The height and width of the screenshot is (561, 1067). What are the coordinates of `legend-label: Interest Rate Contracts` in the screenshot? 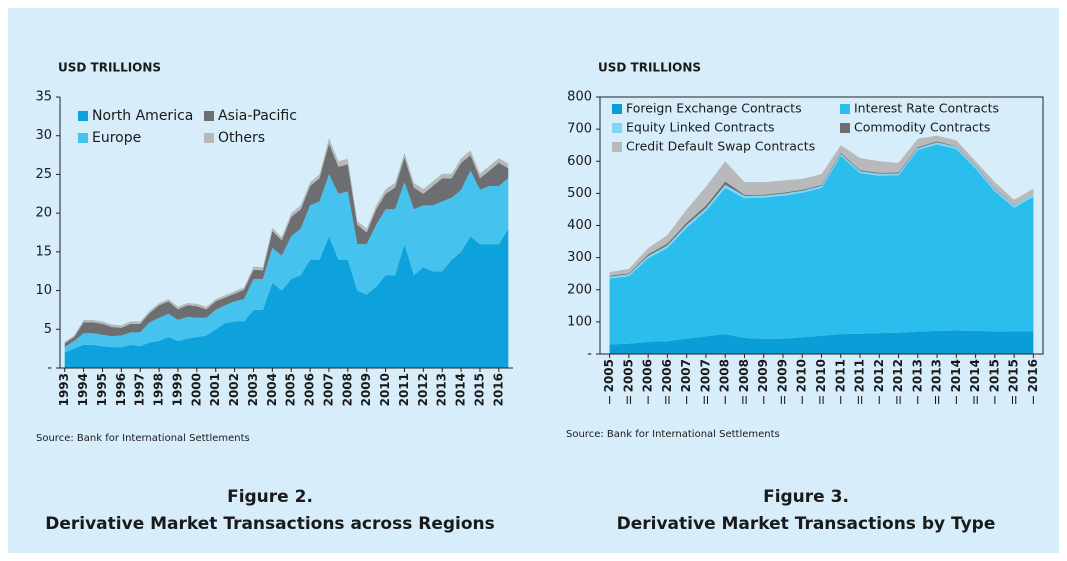 It's located at (926, 108).